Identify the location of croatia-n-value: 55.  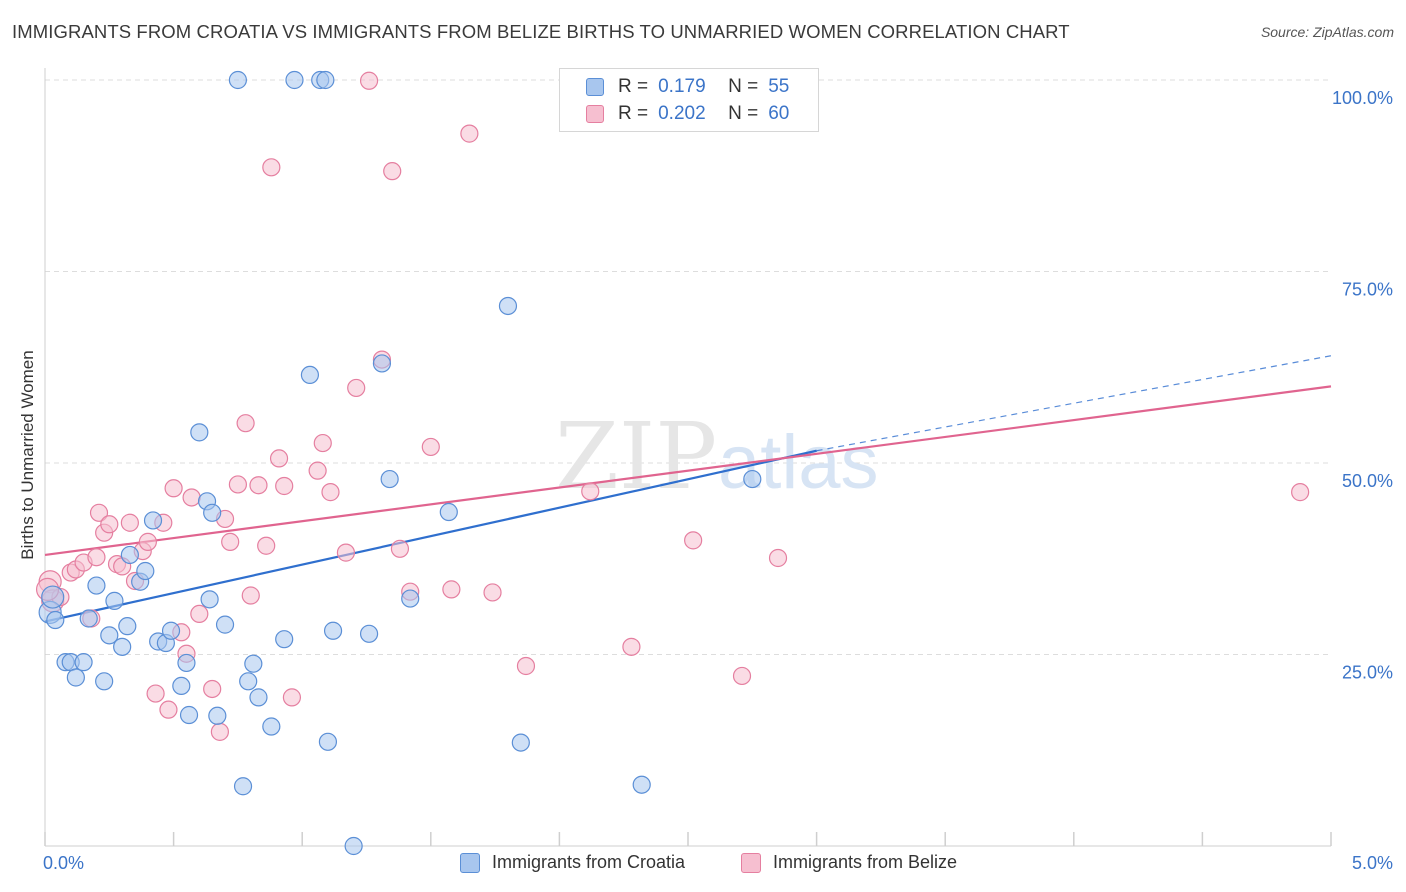
(779, 86).